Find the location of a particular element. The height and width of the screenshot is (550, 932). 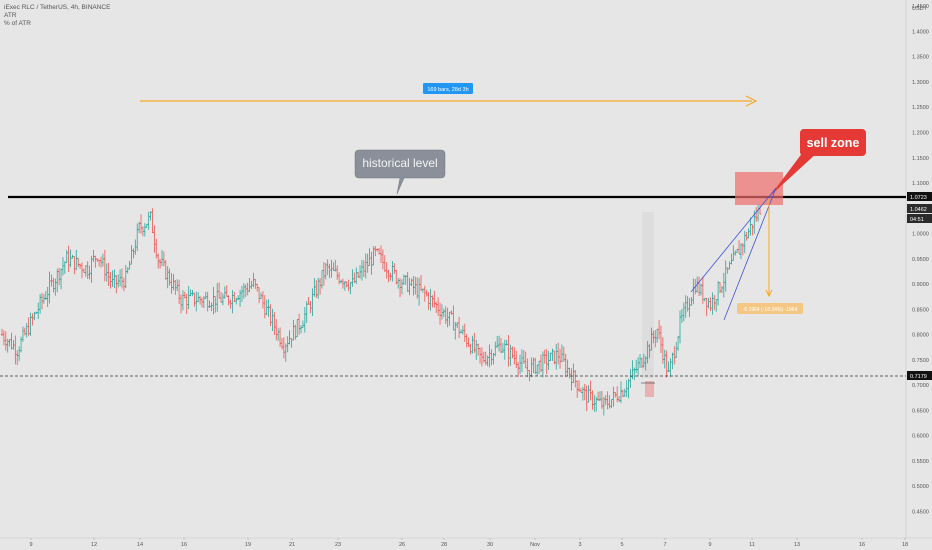

symbol-legend: iExec RLC / TetherUS, 4h, BINANCE is located at coordinates (57, 7).